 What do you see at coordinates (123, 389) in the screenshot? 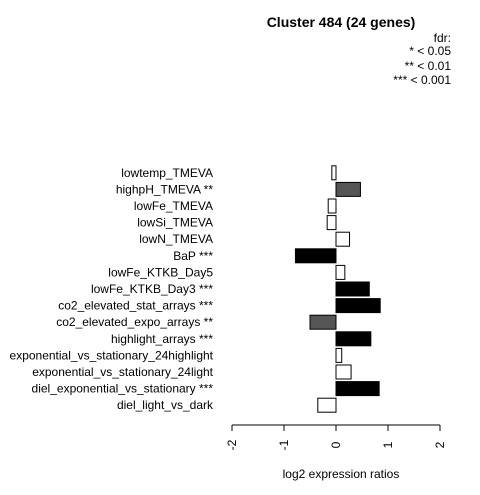
I see `category-label: diel_exponential_vs_stationary ***` at bounding box center [123, 389].